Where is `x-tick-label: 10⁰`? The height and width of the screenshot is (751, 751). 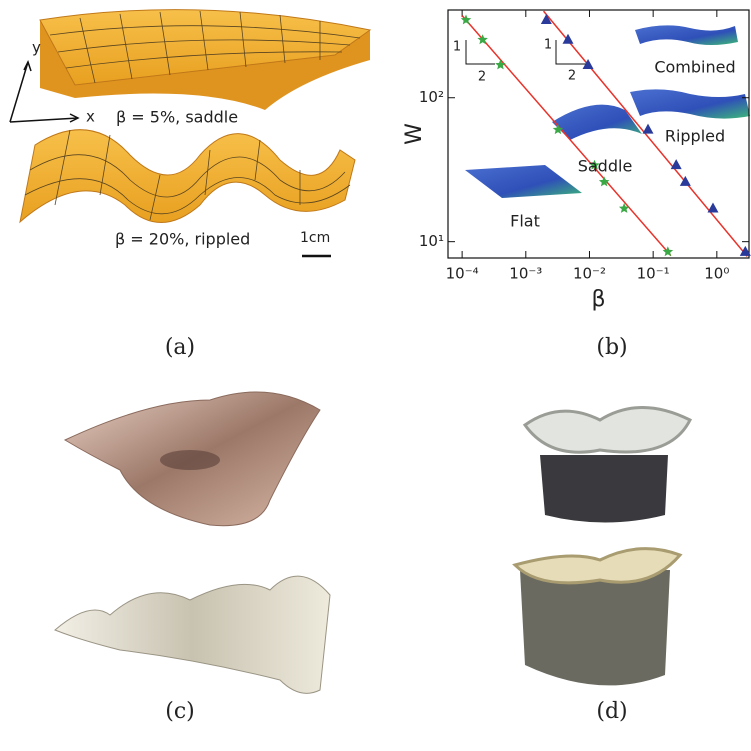
x-tick-label: 10⁰ is located at coordinates (716, 274).